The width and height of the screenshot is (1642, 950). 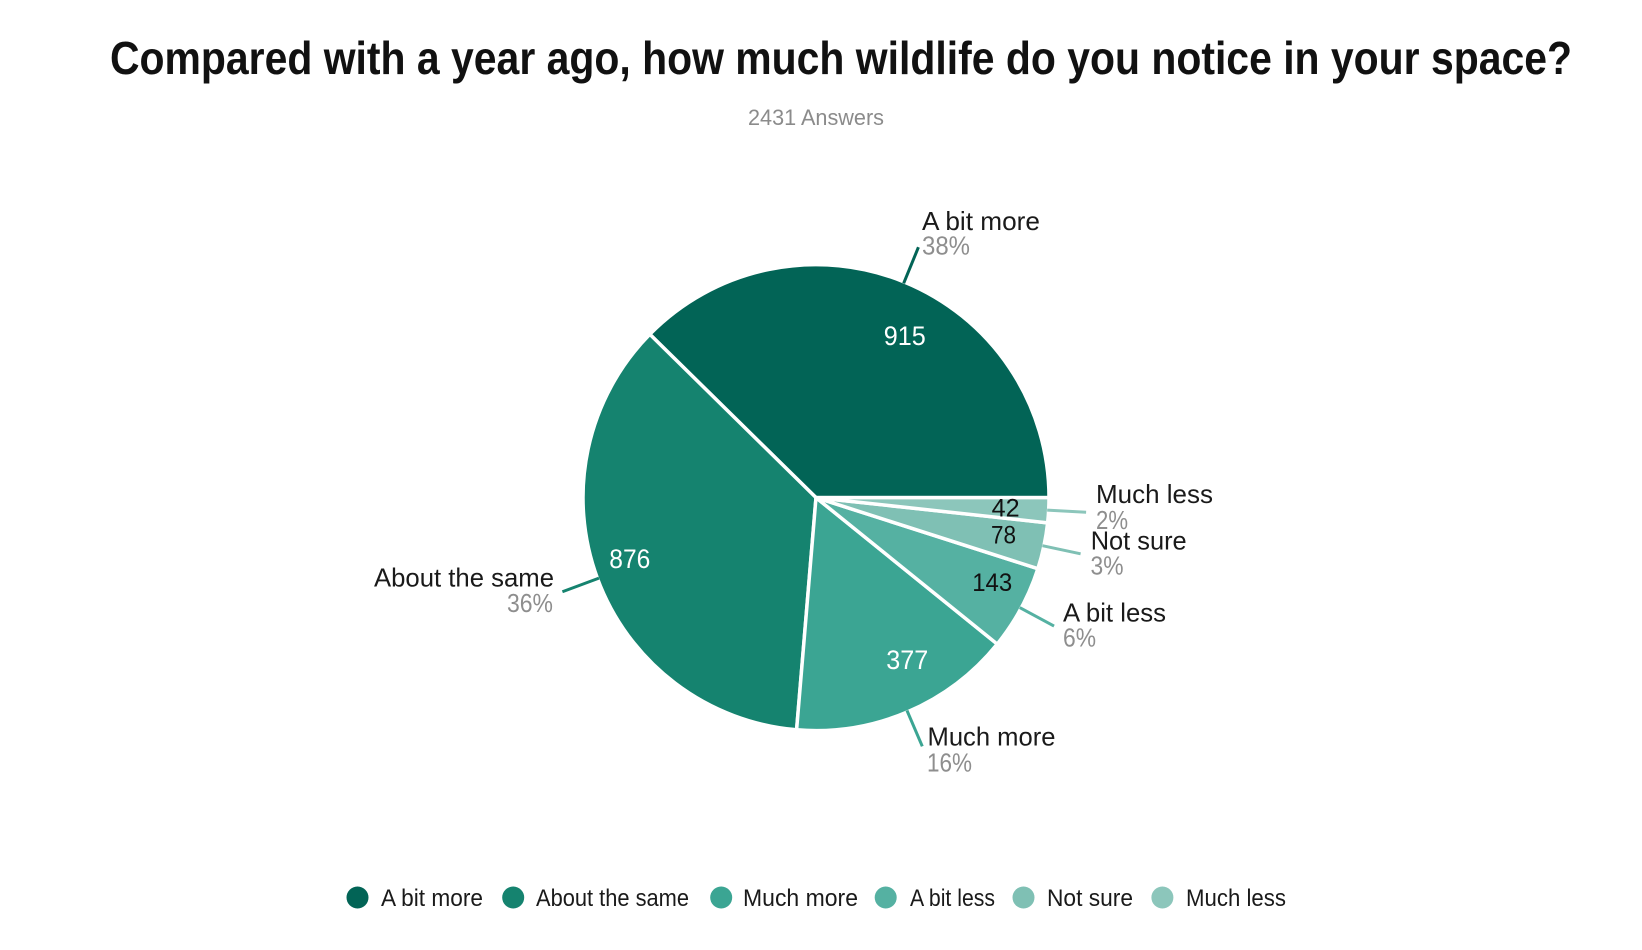 What do you see at coordinates (629, 559) in the screenshot?
I see `svg-text: 876` at bounding box center [629, 559].